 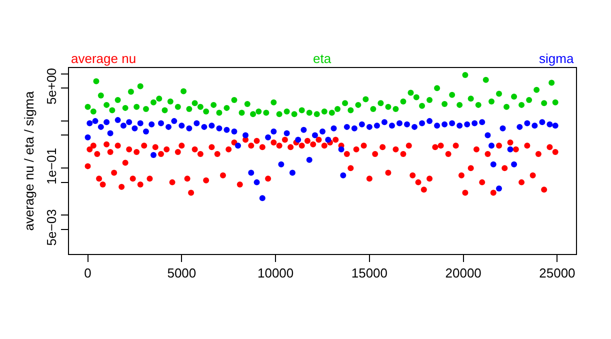 What do you see at coordinates (322, 58) in the screenshot?
I see `text: eta` at bounding box center [322, 58].